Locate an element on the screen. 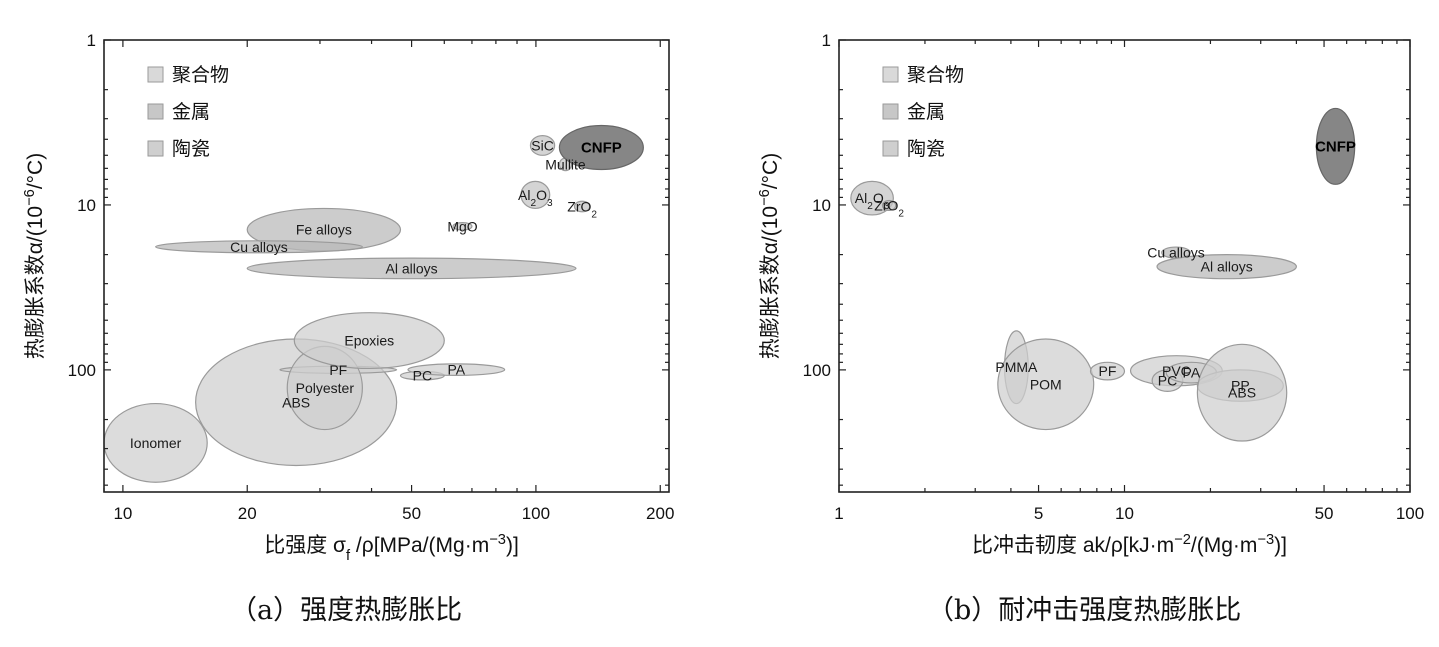 The image size is (1439, 647). x-tick-label-5: 5 is located at coordinates (1038, 513).